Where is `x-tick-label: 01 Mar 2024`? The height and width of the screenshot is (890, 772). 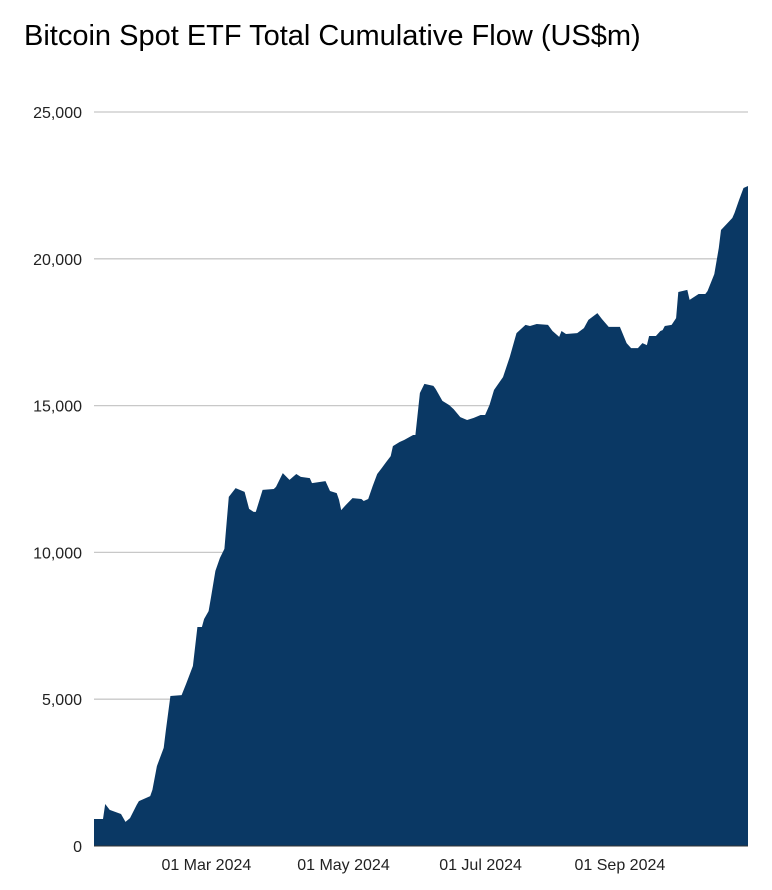 x-tick-label: 01 Mar 2024 is located at coordinates (206, 865).